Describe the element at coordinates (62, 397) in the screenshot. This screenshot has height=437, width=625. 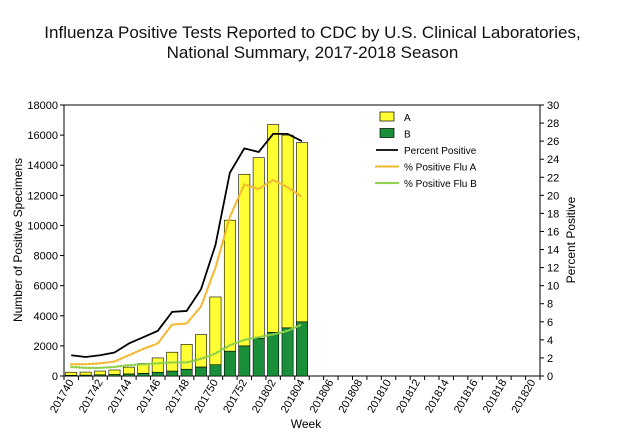
I see `x-tick-label: 201740` at that location.